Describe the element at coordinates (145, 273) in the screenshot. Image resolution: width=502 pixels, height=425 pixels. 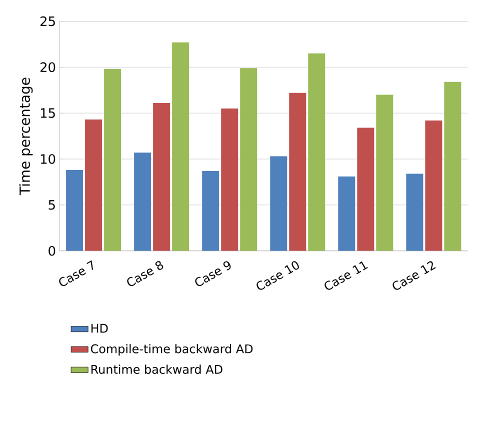
I see `x-tick-label: Case 8` at that location.